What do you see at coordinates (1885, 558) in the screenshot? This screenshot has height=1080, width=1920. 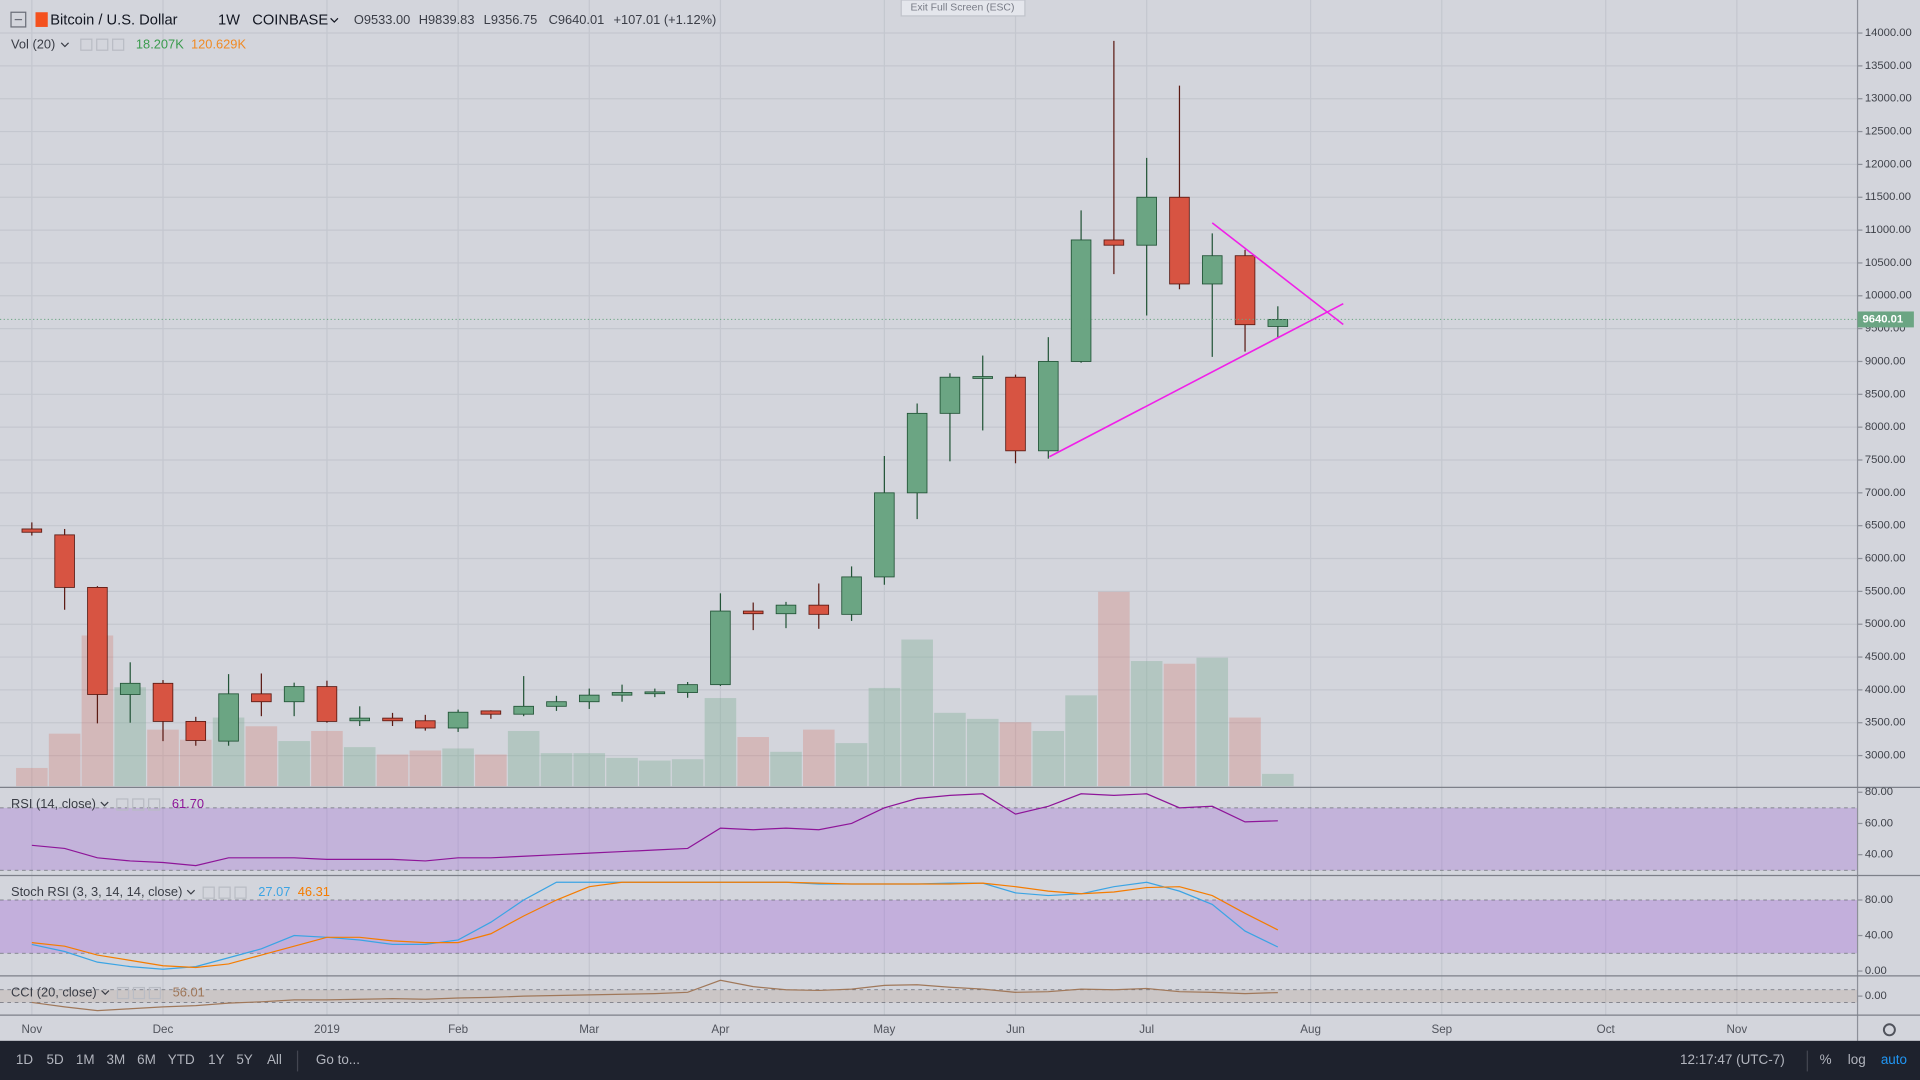 I see `y-tick-label: 6000.00` at bounding box center [1885, 558].